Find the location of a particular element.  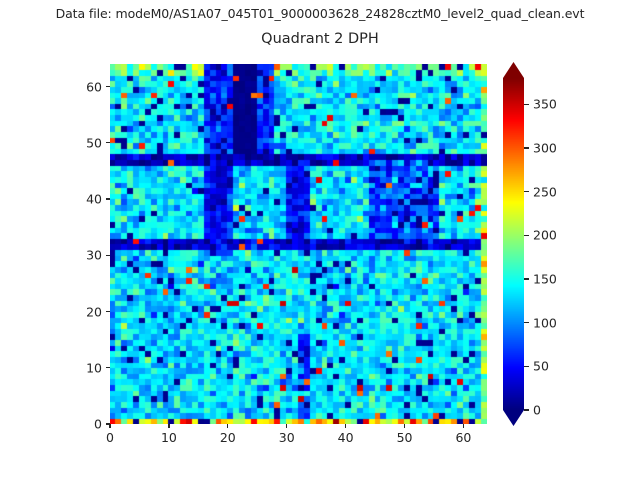

colorbar-extend-low-arrow-icon is located at coordinates (513, 418).